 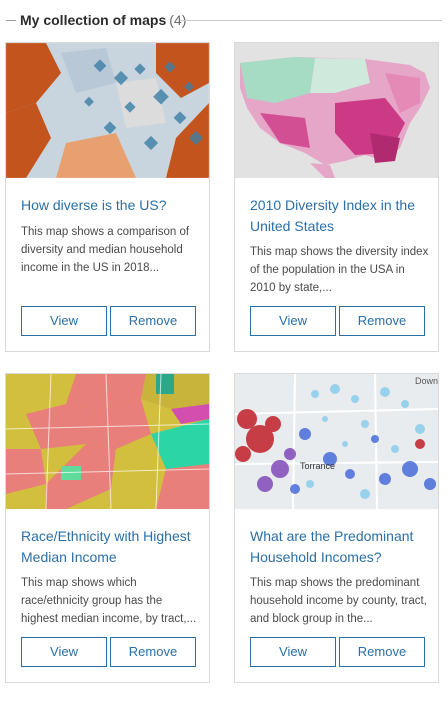 I want to click on header-divider-right, so click(x=311, y=20).